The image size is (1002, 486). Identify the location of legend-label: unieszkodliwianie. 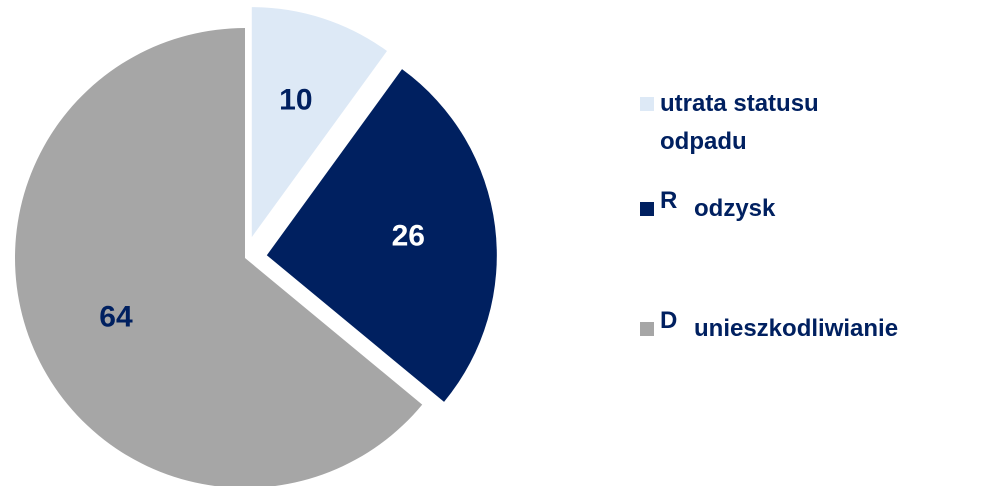
(796, 328).